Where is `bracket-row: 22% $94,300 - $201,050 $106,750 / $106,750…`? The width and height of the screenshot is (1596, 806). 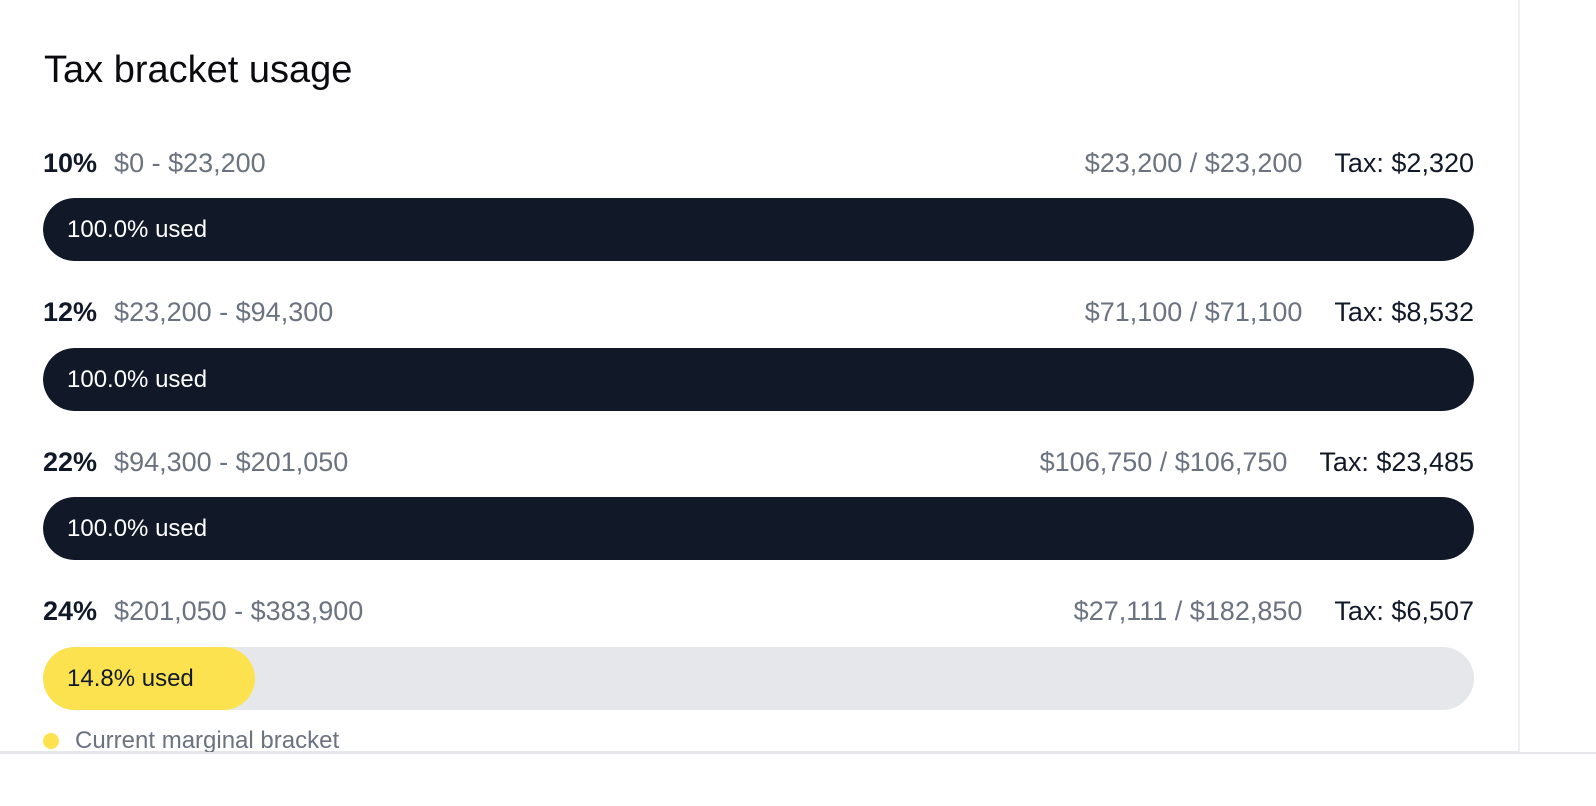
bracket-row: 22% $94,300 - $201,050 $106,750 / $106,750… is located at coordinates (758, 504).